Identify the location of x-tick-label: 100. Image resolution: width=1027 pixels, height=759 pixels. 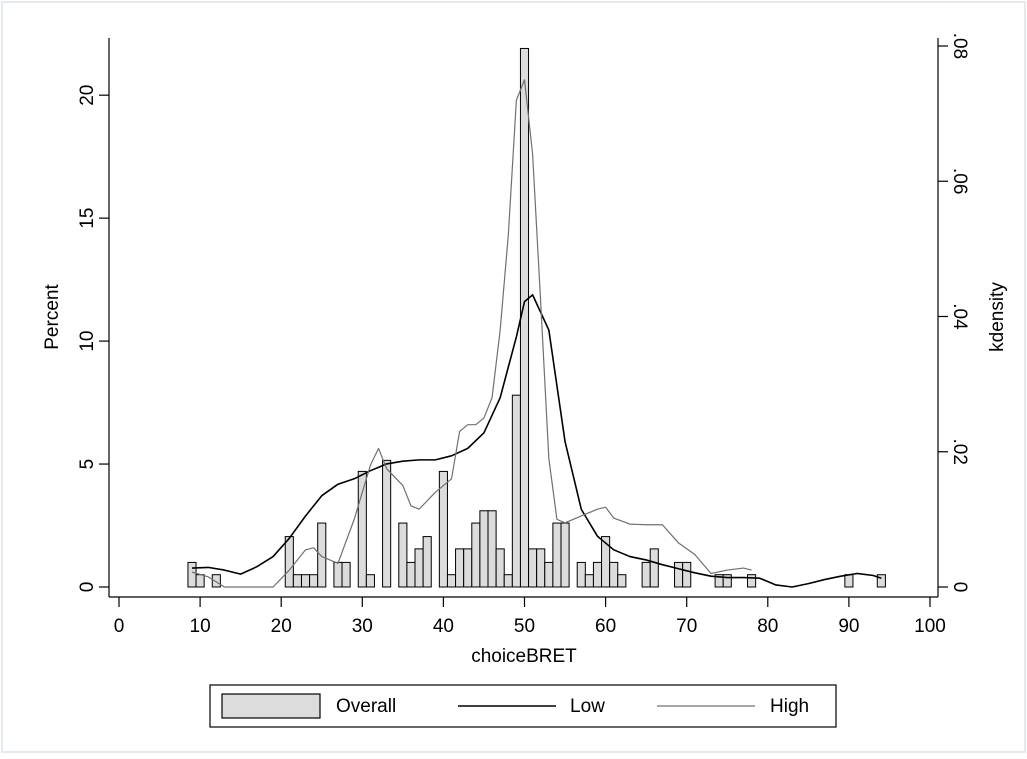
(930, 626).